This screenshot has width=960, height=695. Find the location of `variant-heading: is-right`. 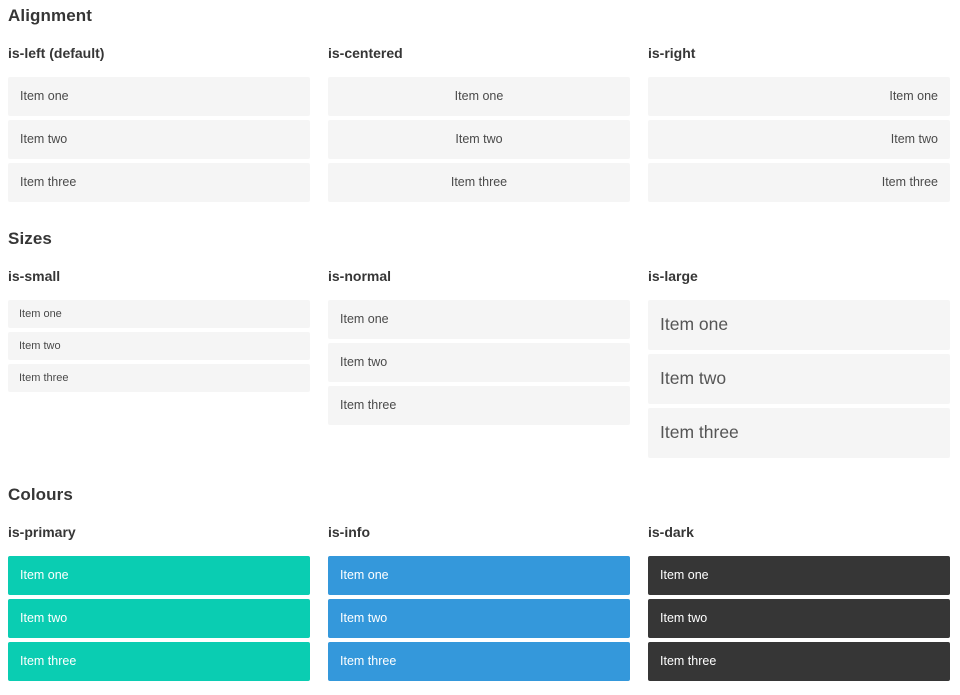

variant-heading: is-right is located at coordinates (672, 53).